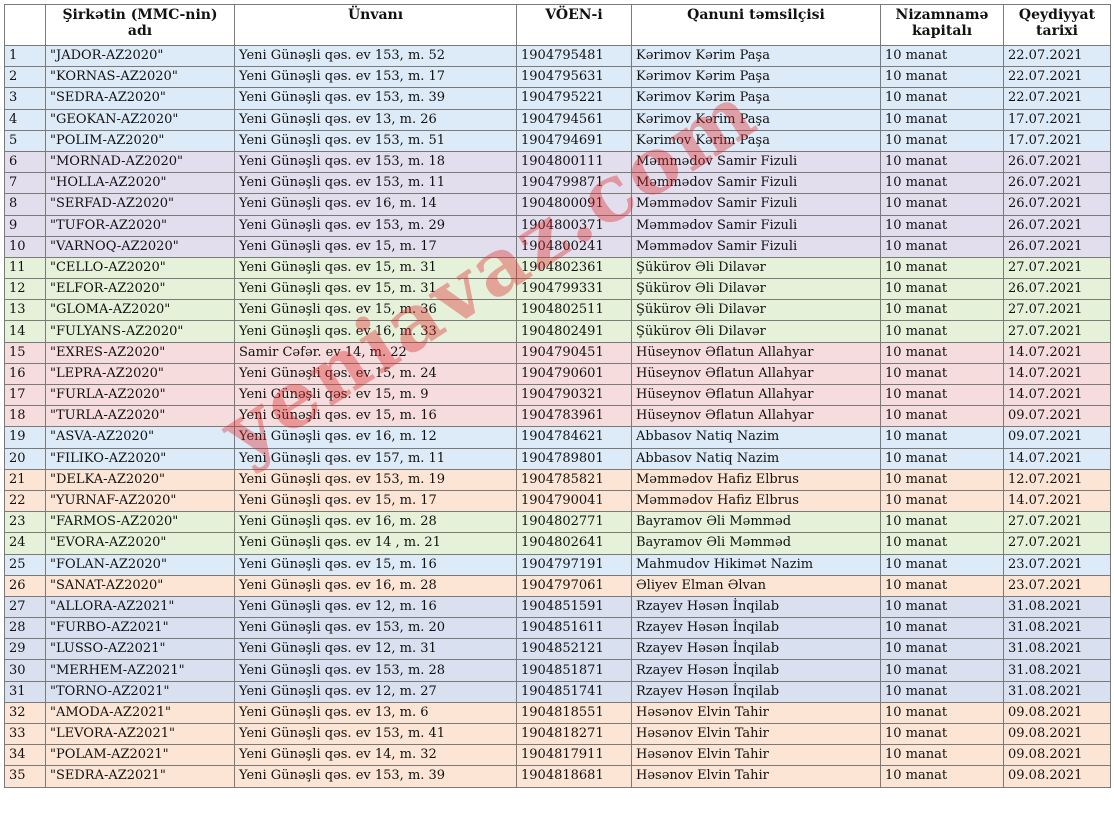 This screenshot has width=1114, height=813. Describe the element at coordinates (574, 183) in the screenshot. I see `voen-cell: 1904799871` at that location.